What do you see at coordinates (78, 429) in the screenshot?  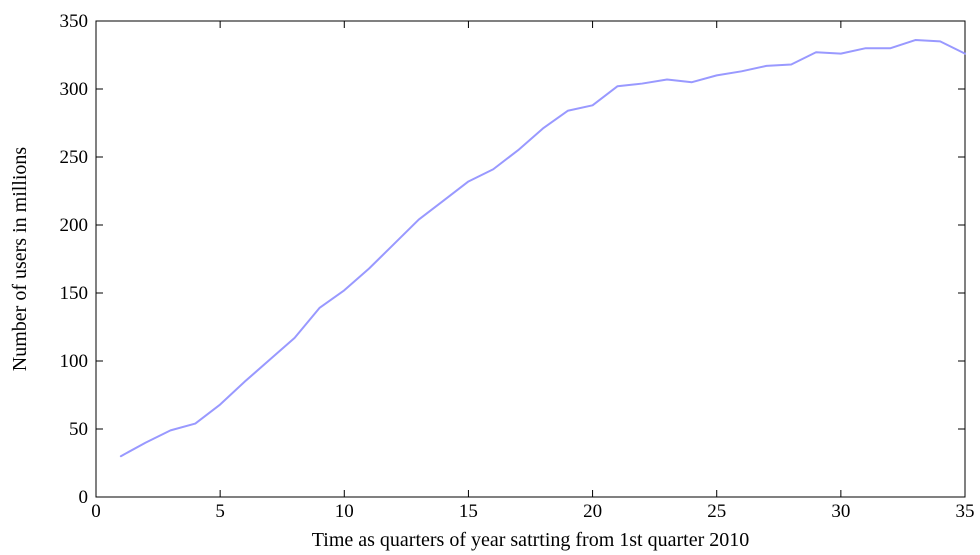 I see `y-tick-label: 50` at bounding box center [78, 429].